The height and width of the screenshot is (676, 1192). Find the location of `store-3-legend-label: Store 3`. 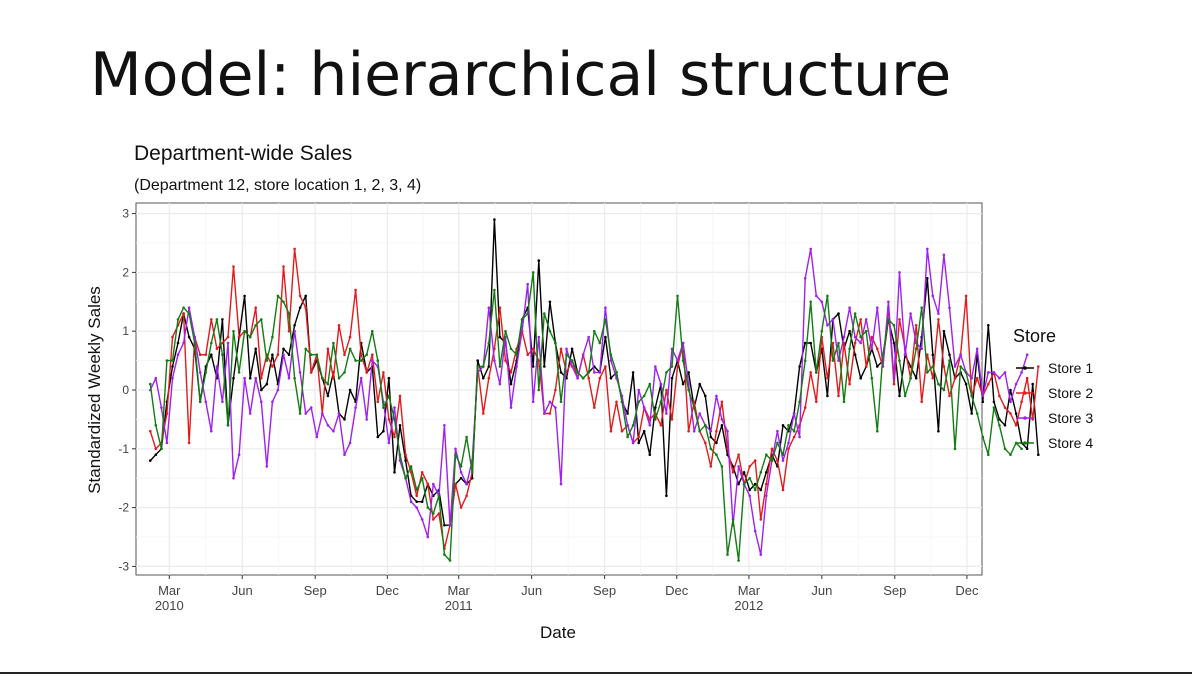

store-3-legend-label: Store 3 is located at coordinates (1070, 418).